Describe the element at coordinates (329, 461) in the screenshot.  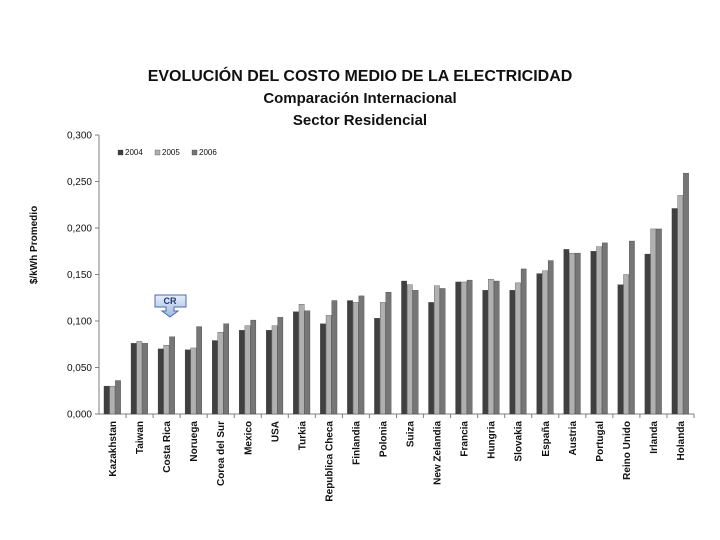
I see `x-tick-label: Republica Checa` at that location.